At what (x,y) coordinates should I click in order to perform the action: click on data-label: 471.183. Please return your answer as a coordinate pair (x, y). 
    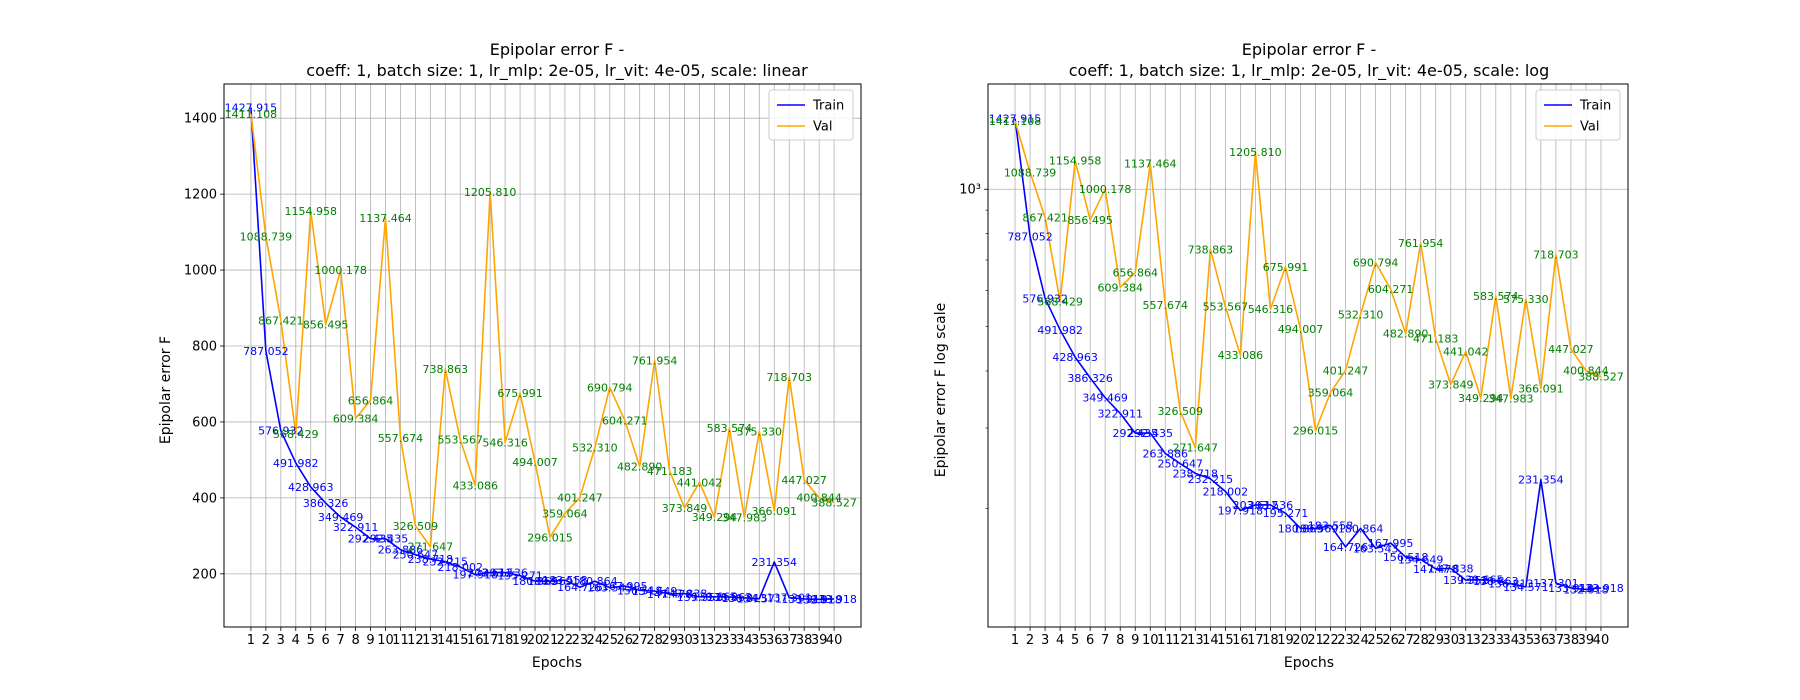
    Looking at the image, I should click on (1436, 338).